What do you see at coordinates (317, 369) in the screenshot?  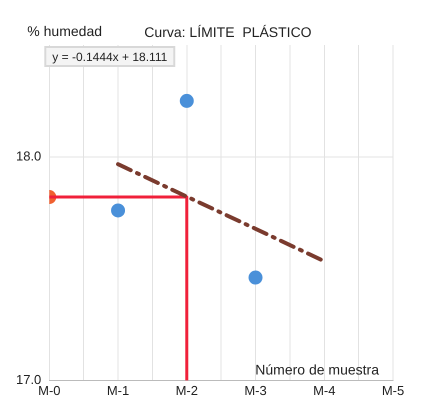 I see `x-axis-title: Número de muestra` at bounding box center [317, 369].